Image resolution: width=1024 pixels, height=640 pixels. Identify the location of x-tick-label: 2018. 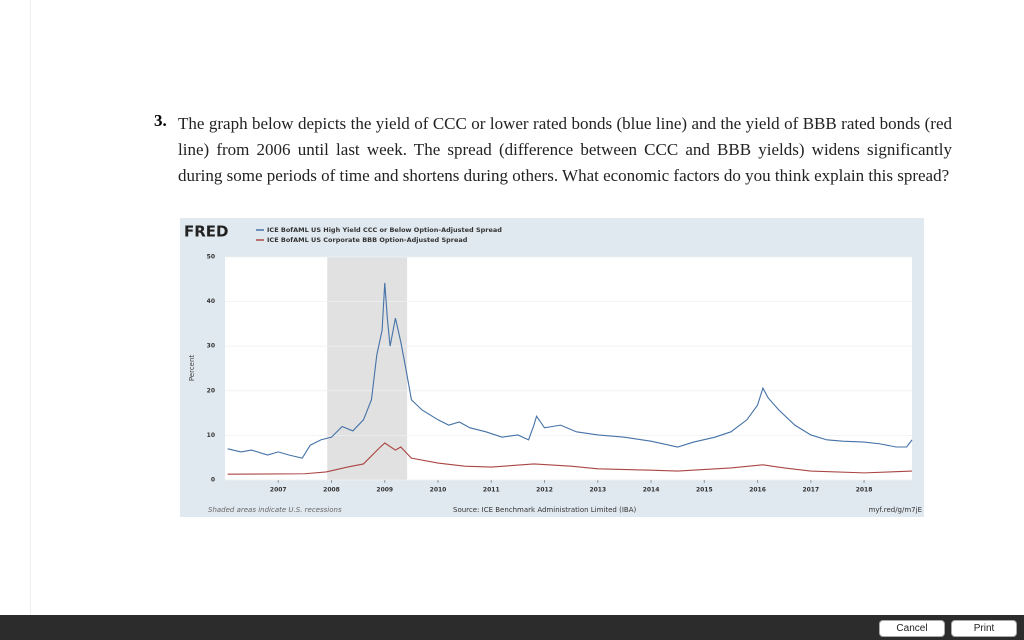
(864, 490).